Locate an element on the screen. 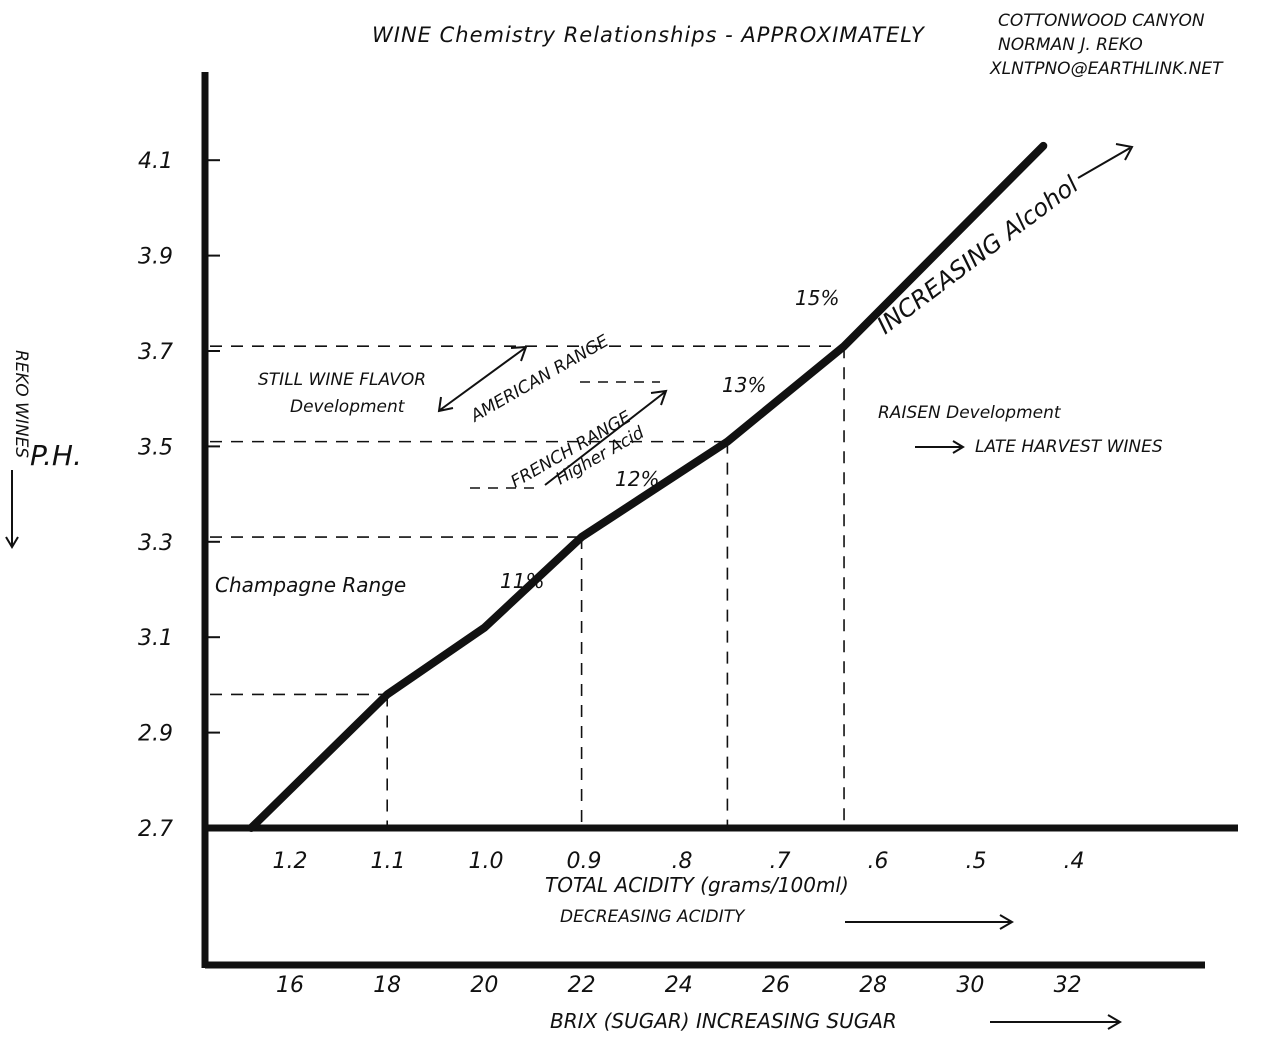  acidity-tick-label: 1.2 is located at coordinates (290, 861).